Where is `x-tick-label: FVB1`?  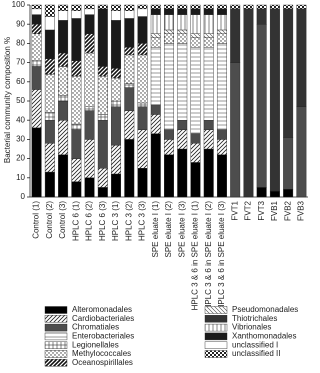 x-tick-label: FVB1 is located at coordinates (274, 210).